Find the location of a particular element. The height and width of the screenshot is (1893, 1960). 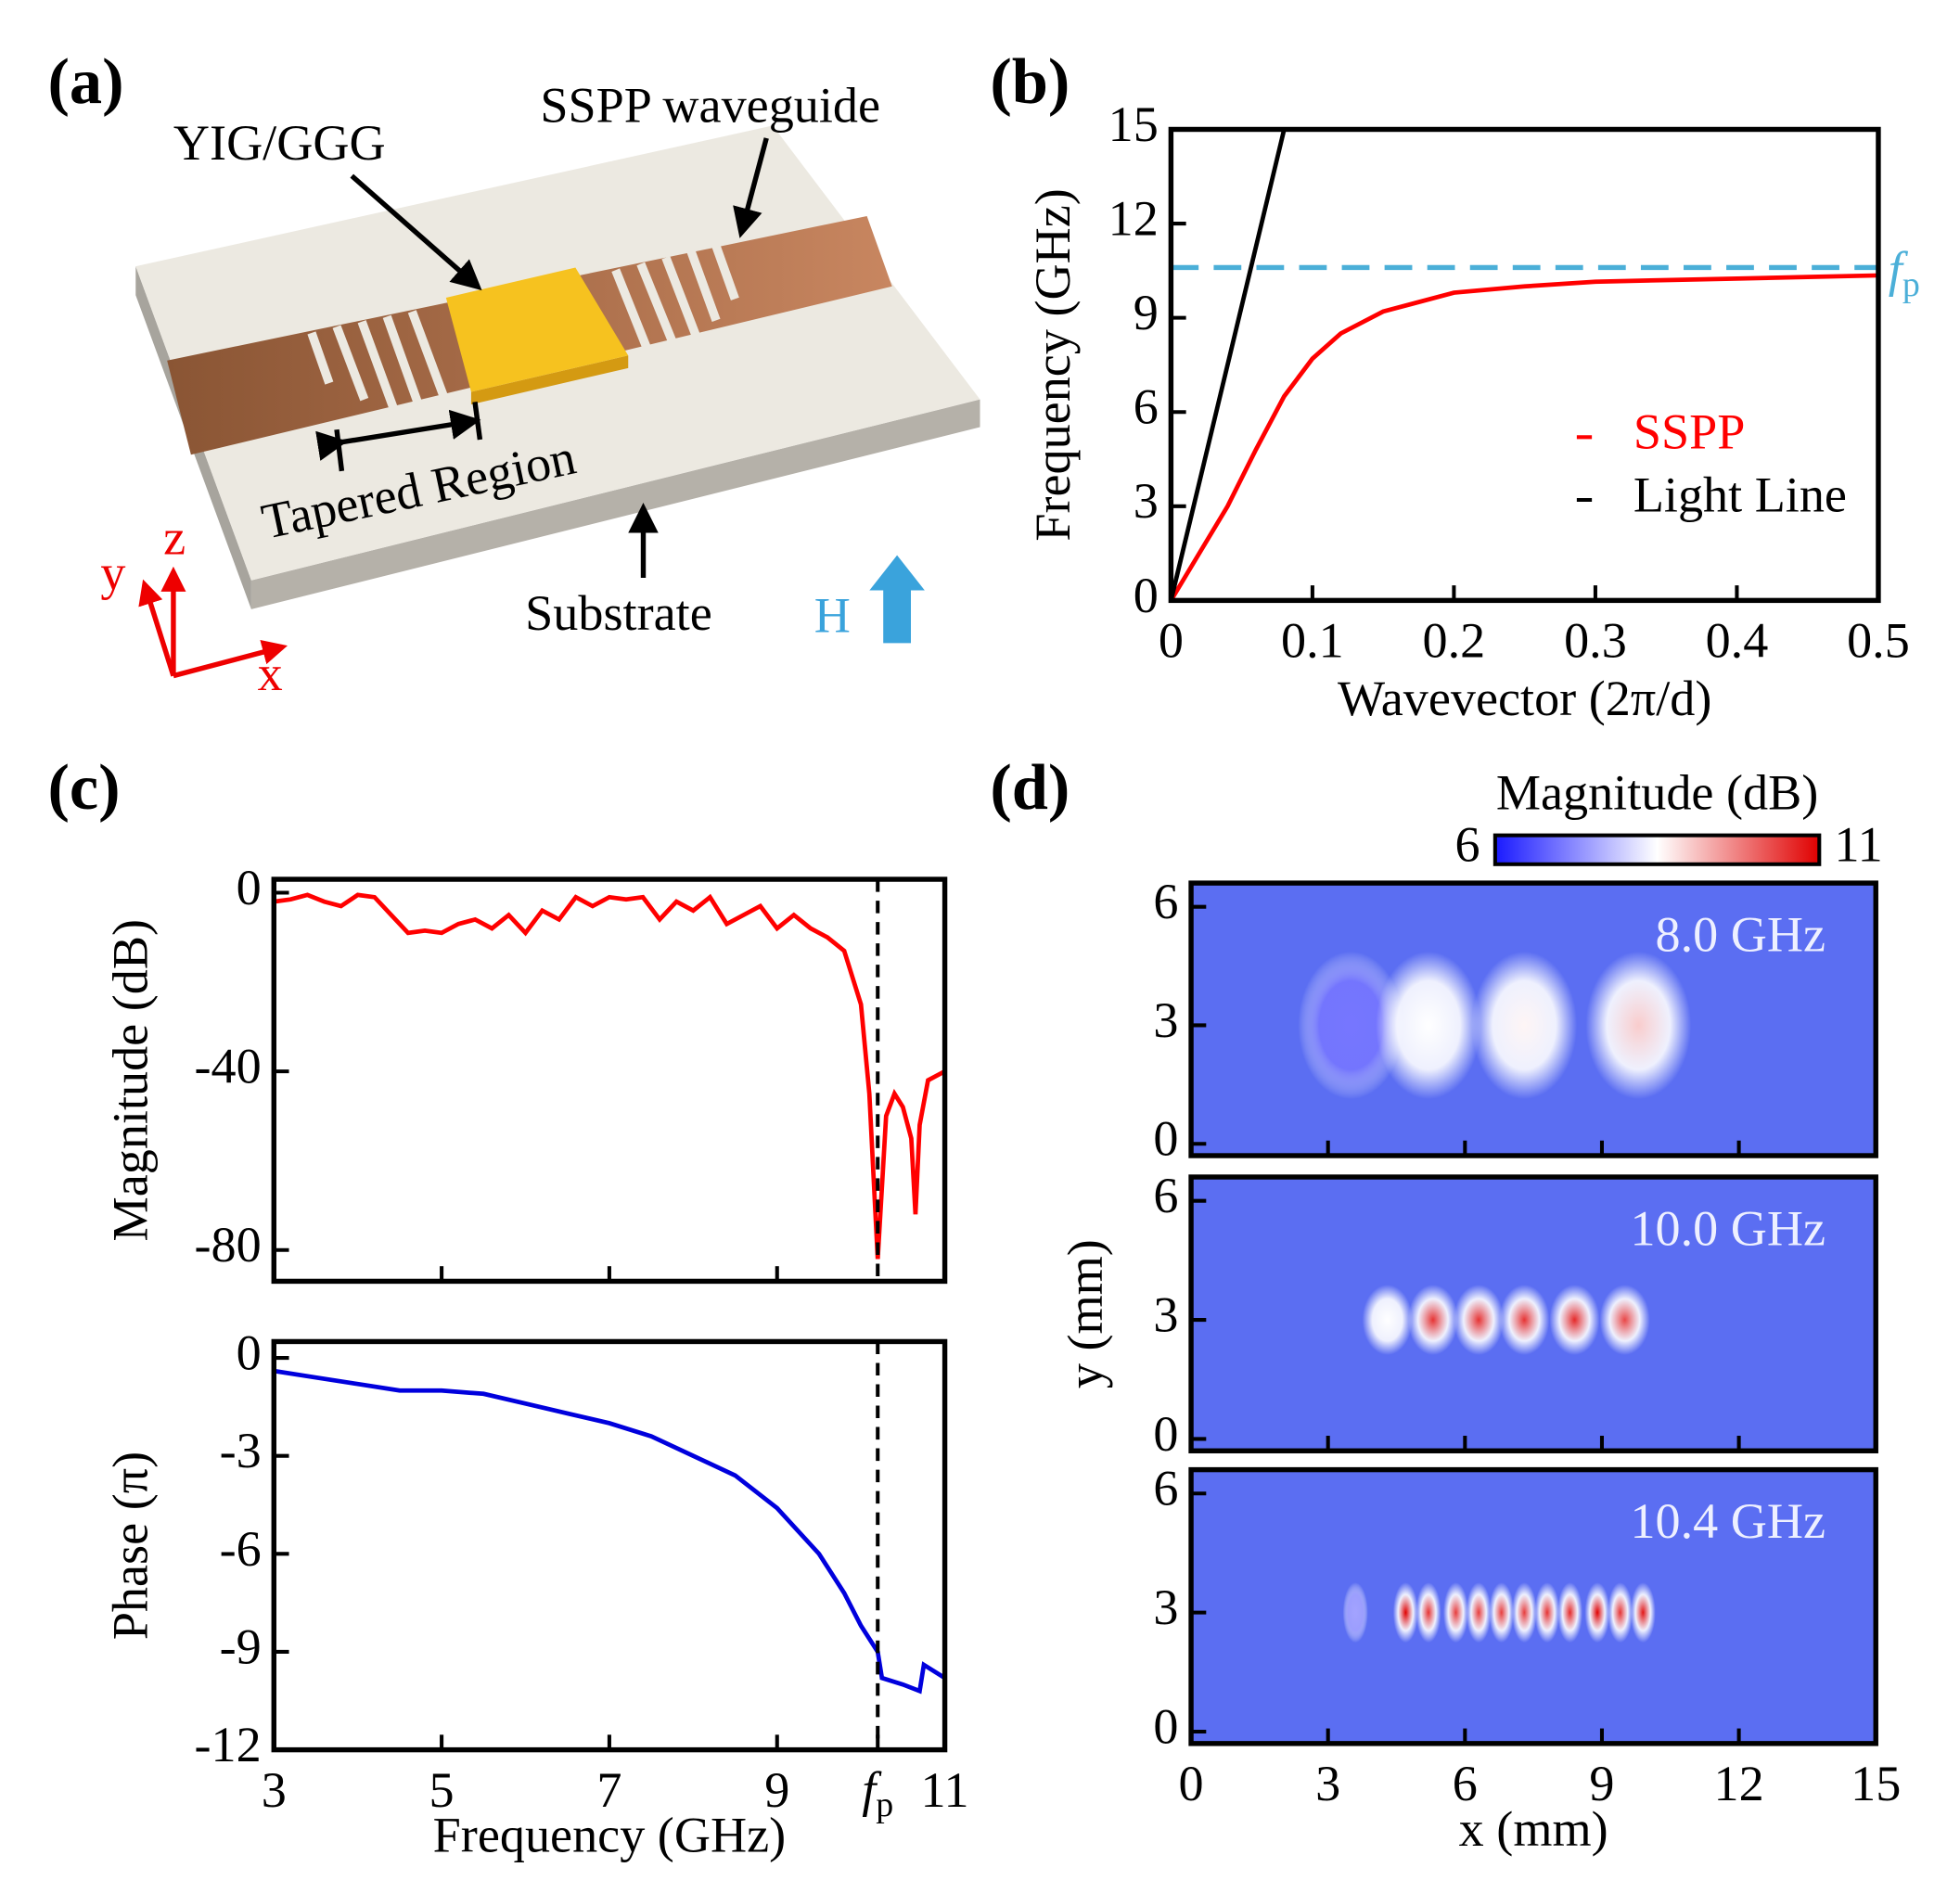

block-label: YIG/GGG is located at coordinates (279, 143).